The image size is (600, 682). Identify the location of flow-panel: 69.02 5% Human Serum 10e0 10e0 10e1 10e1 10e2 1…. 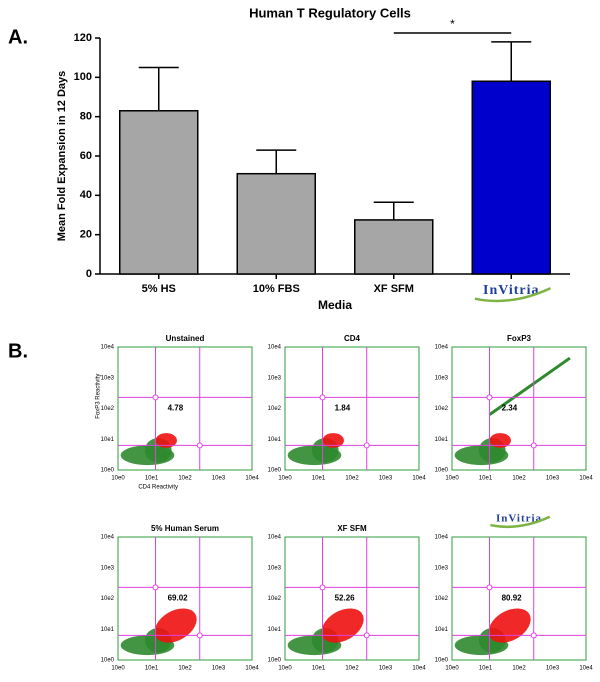
(180, 597).